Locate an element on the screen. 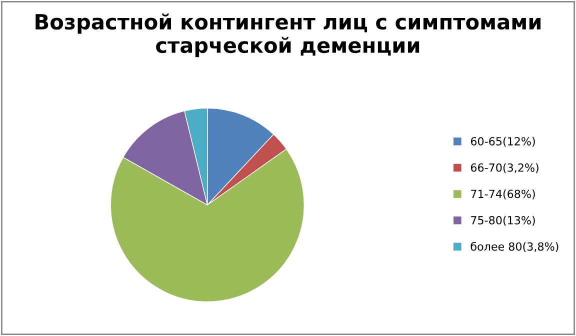  legend-label: 60-65(12%) is located at coordinates (502, 141).